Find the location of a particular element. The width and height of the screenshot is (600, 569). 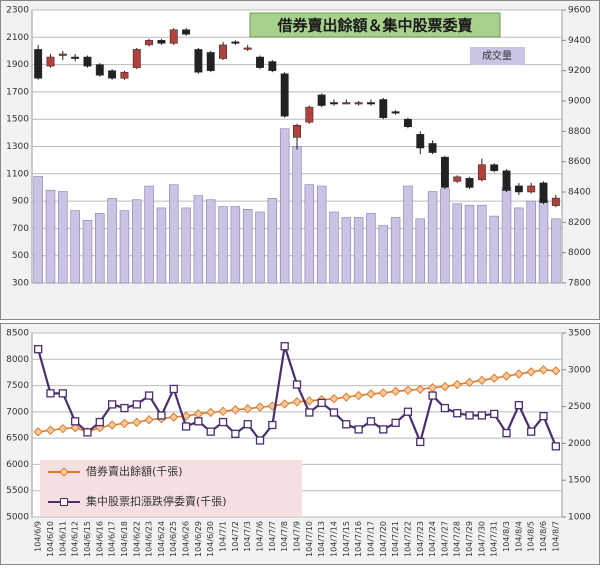

y2-tick-label: 1500 is located at coordinates (579, 481).